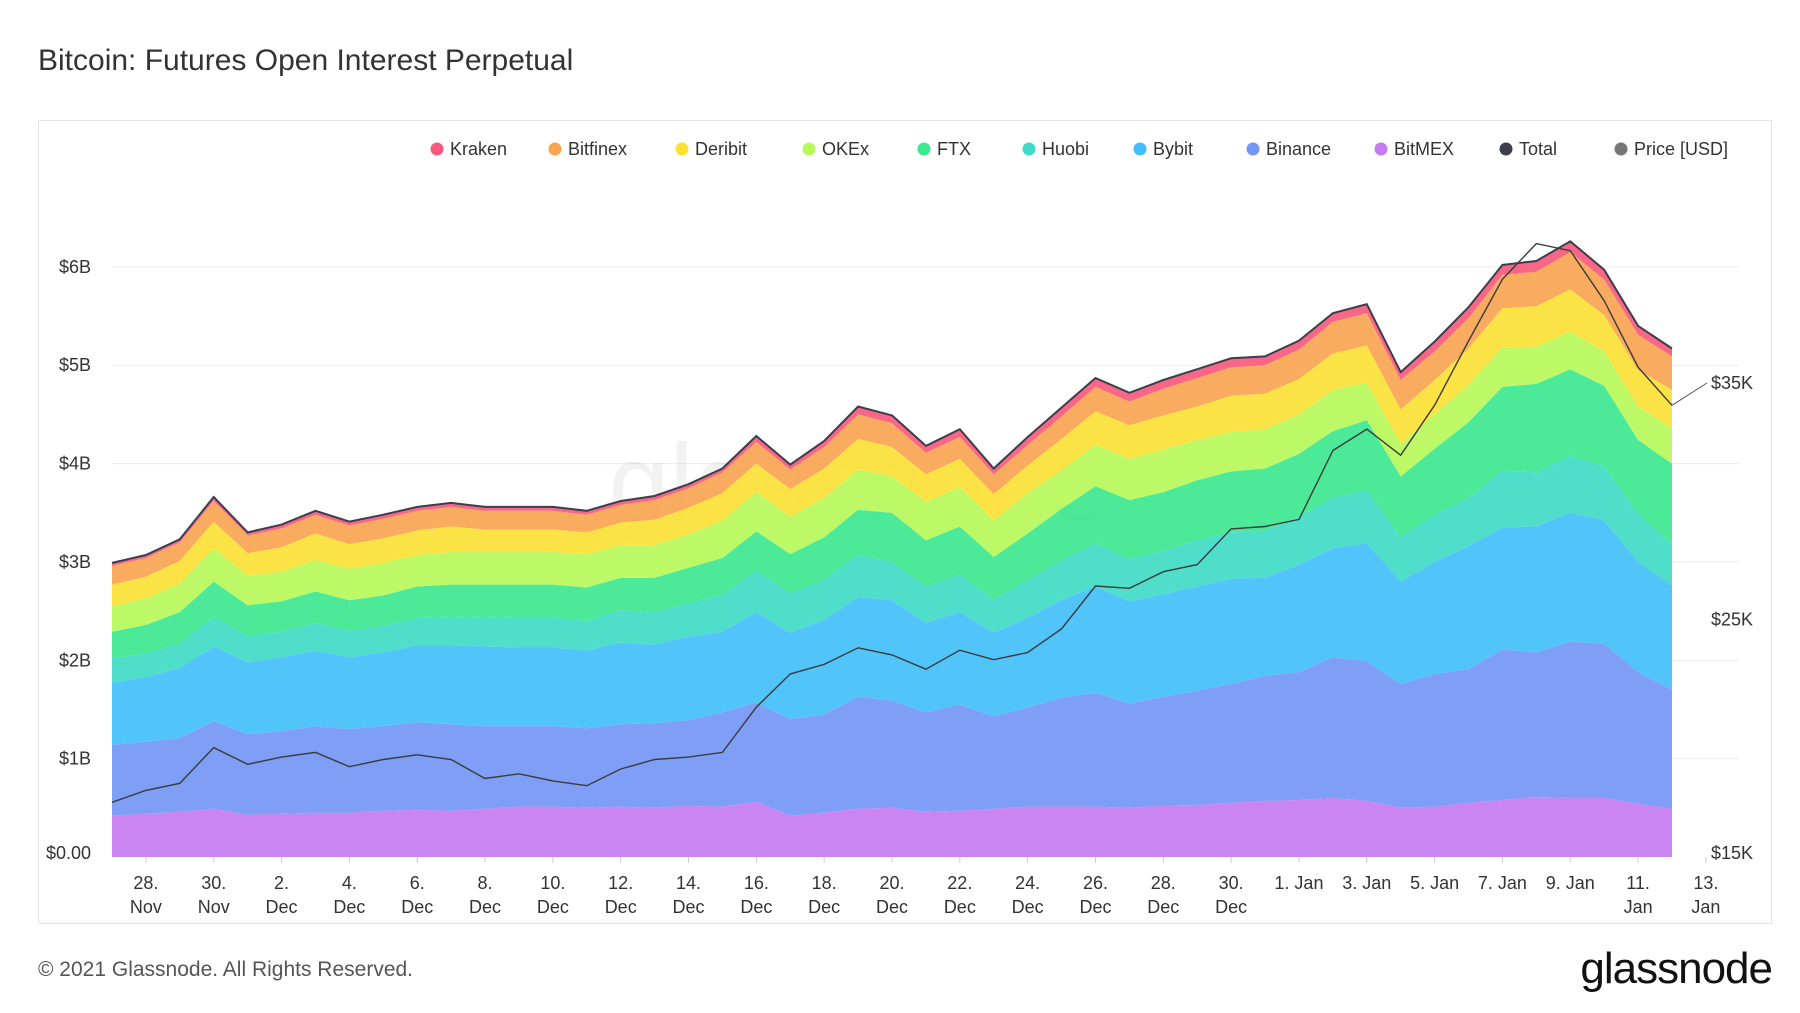 This screenshot has height=1013, width=1800. Describe the element at coordinates (1065, 149) in the screenshot. I see `legend-item-huobi: Huobi` at that location.